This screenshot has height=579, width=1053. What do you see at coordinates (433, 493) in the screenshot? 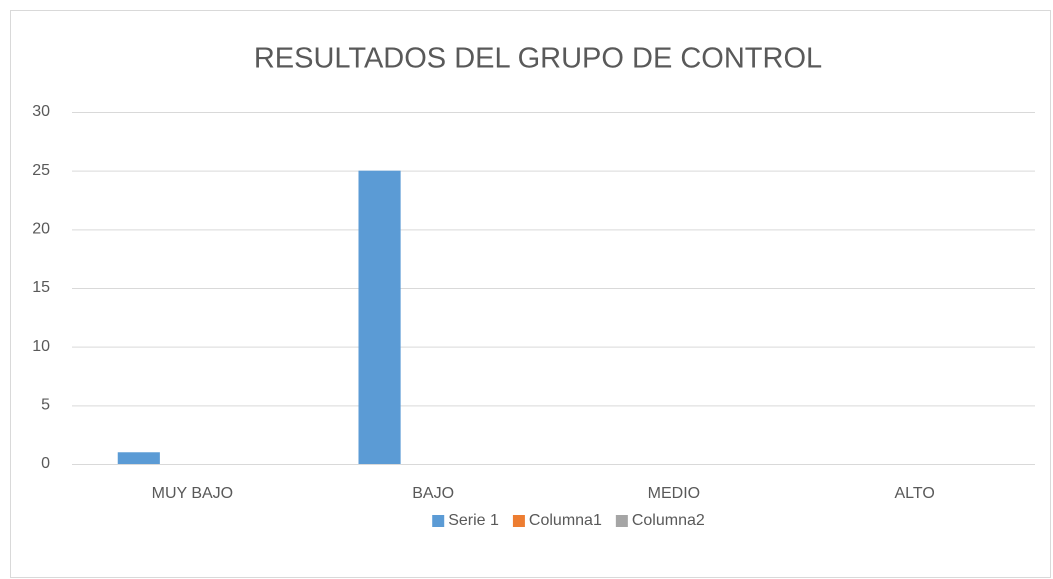
I see `x-tick-label: BAJO` at bounding box center [433, 493].